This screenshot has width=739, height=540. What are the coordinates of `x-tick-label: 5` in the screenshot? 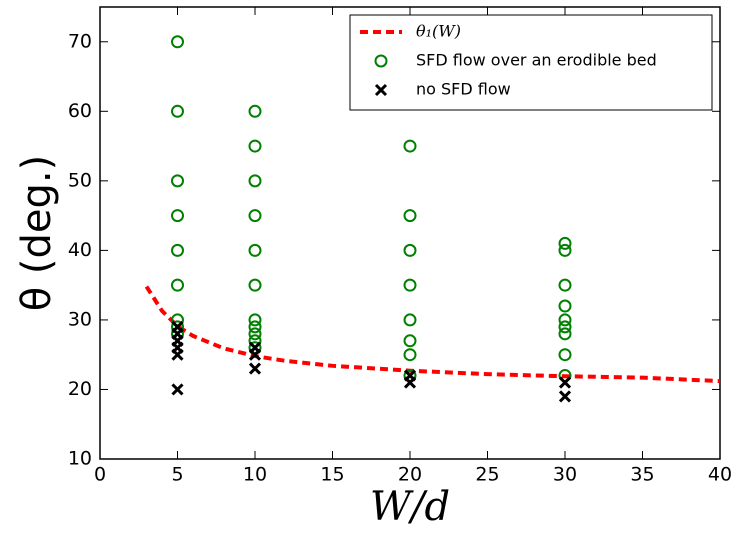 It's located at (177, 475).